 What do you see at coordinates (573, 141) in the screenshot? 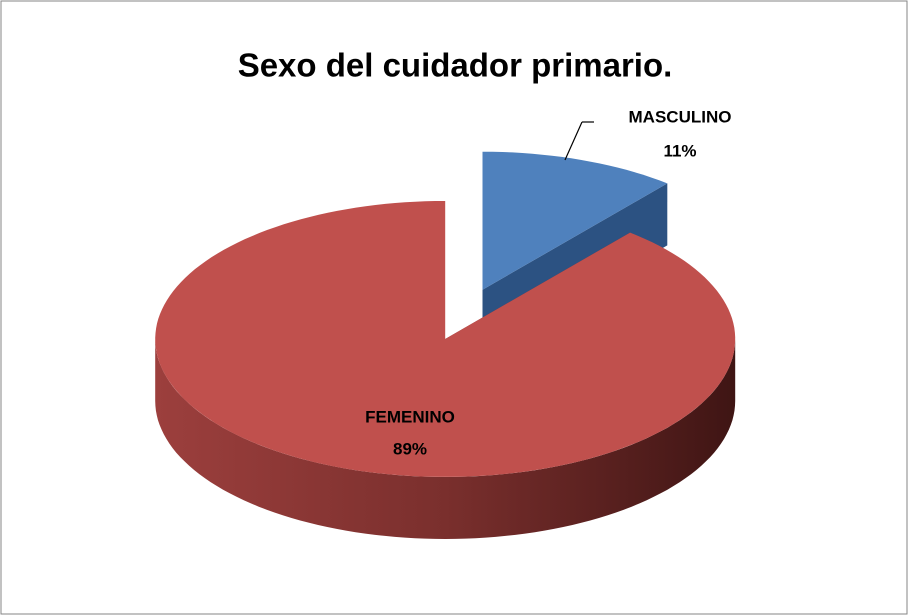
I see `leader-line` at bounding box center [573, 141].